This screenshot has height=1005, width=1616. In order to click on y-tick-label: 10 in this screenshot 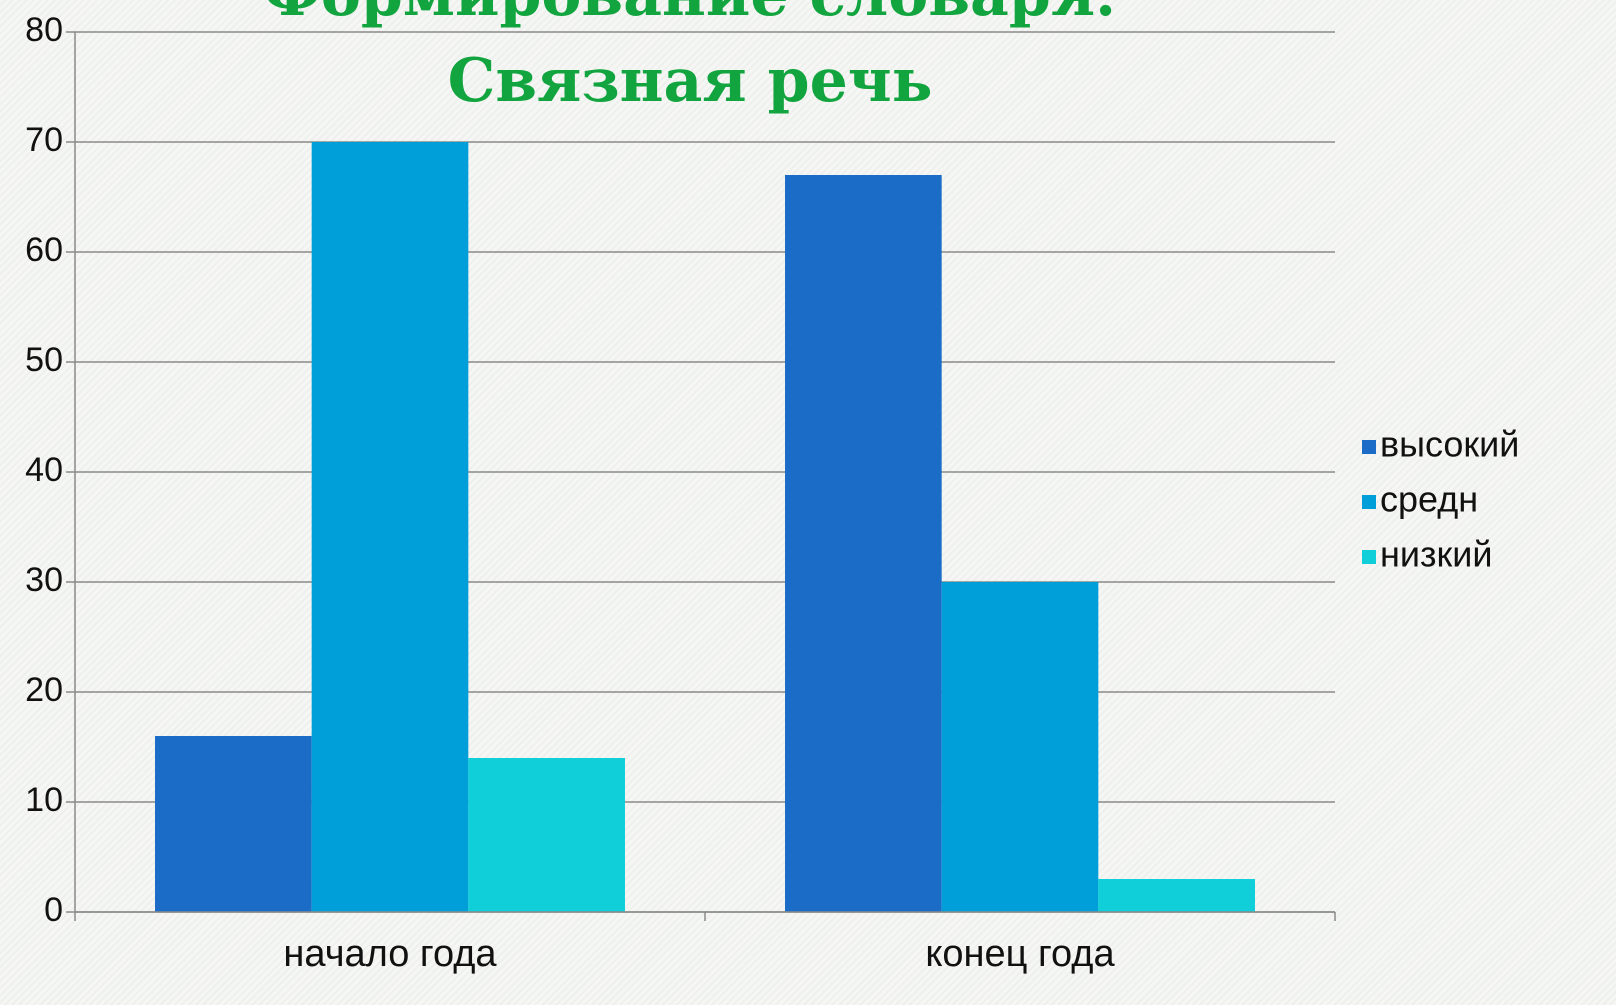, I will do `click(44, 800)`.